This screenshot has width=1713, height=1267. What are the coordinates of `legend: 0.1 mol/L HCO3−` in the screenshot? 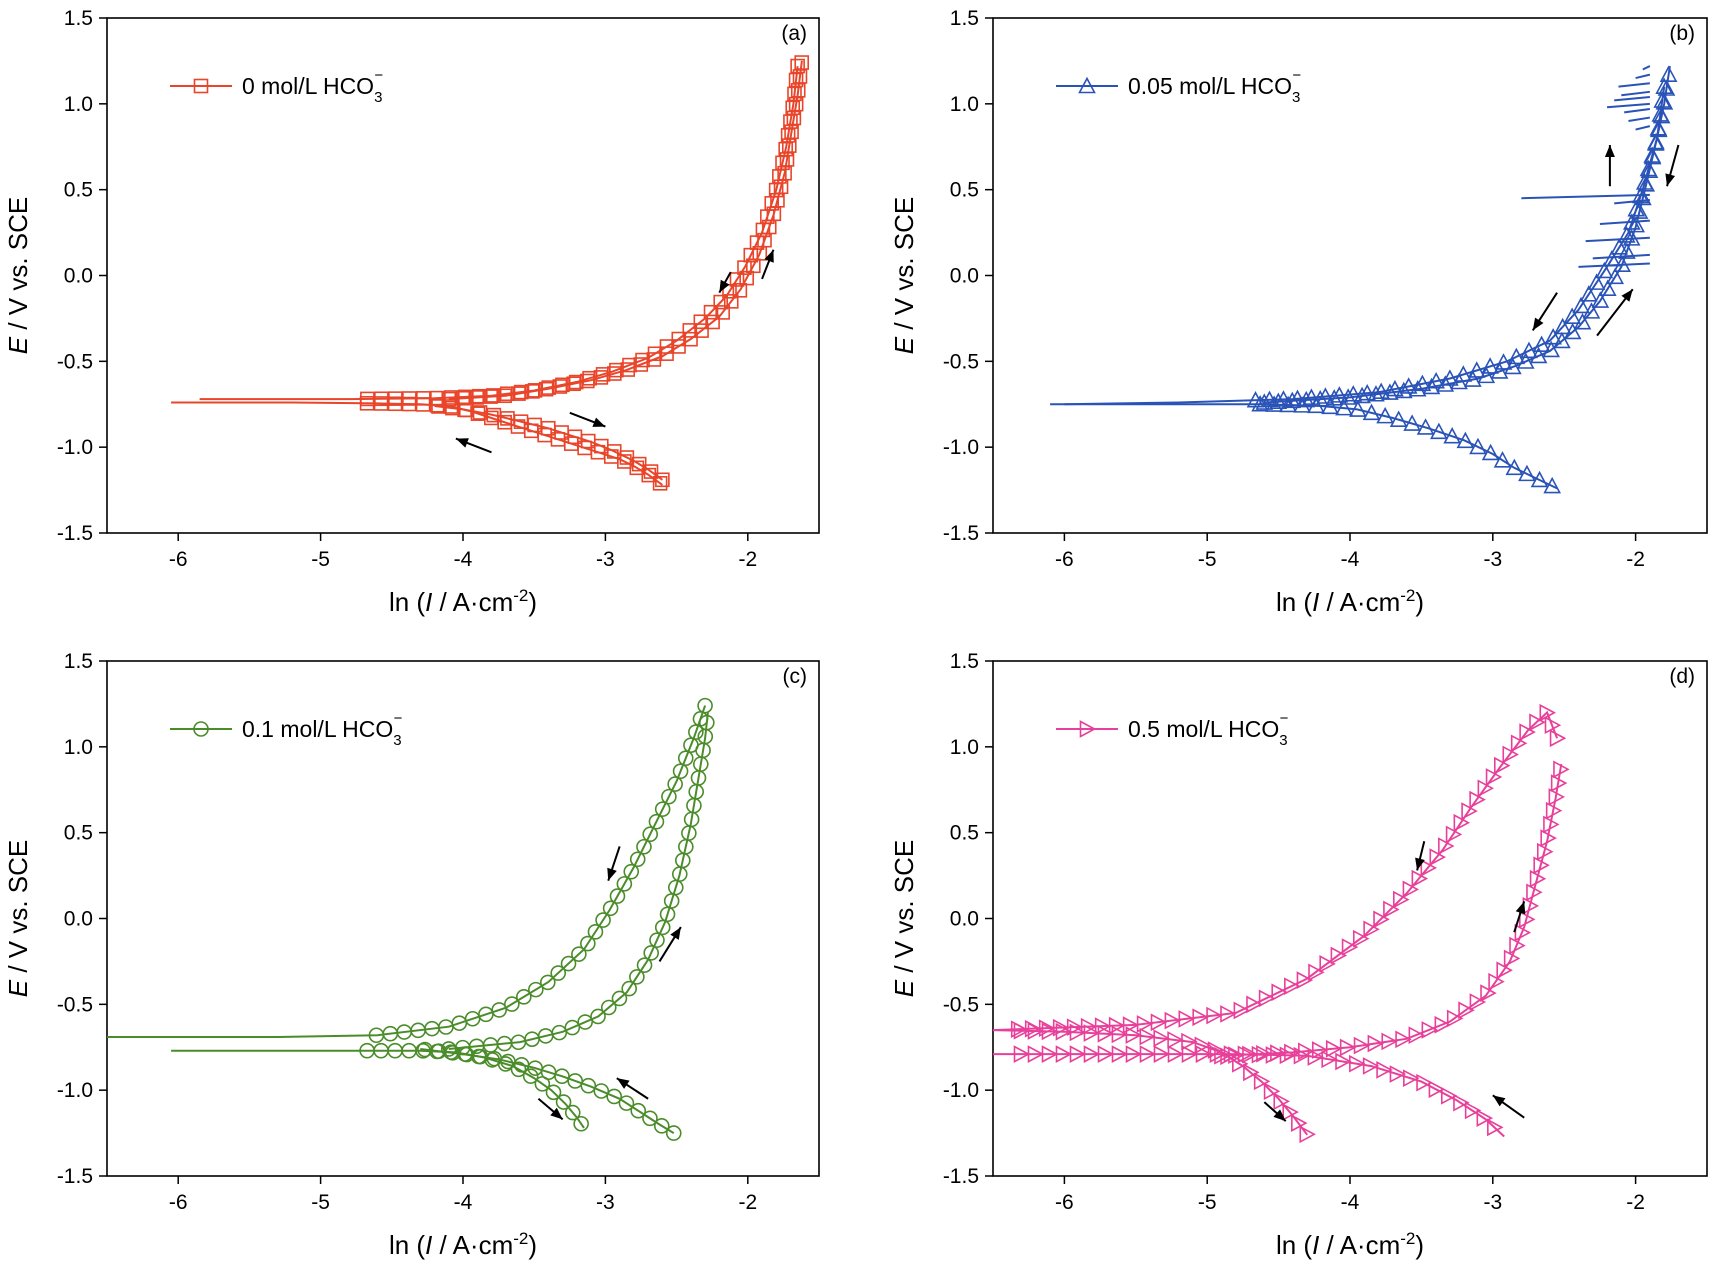 It's located at (286, 729).